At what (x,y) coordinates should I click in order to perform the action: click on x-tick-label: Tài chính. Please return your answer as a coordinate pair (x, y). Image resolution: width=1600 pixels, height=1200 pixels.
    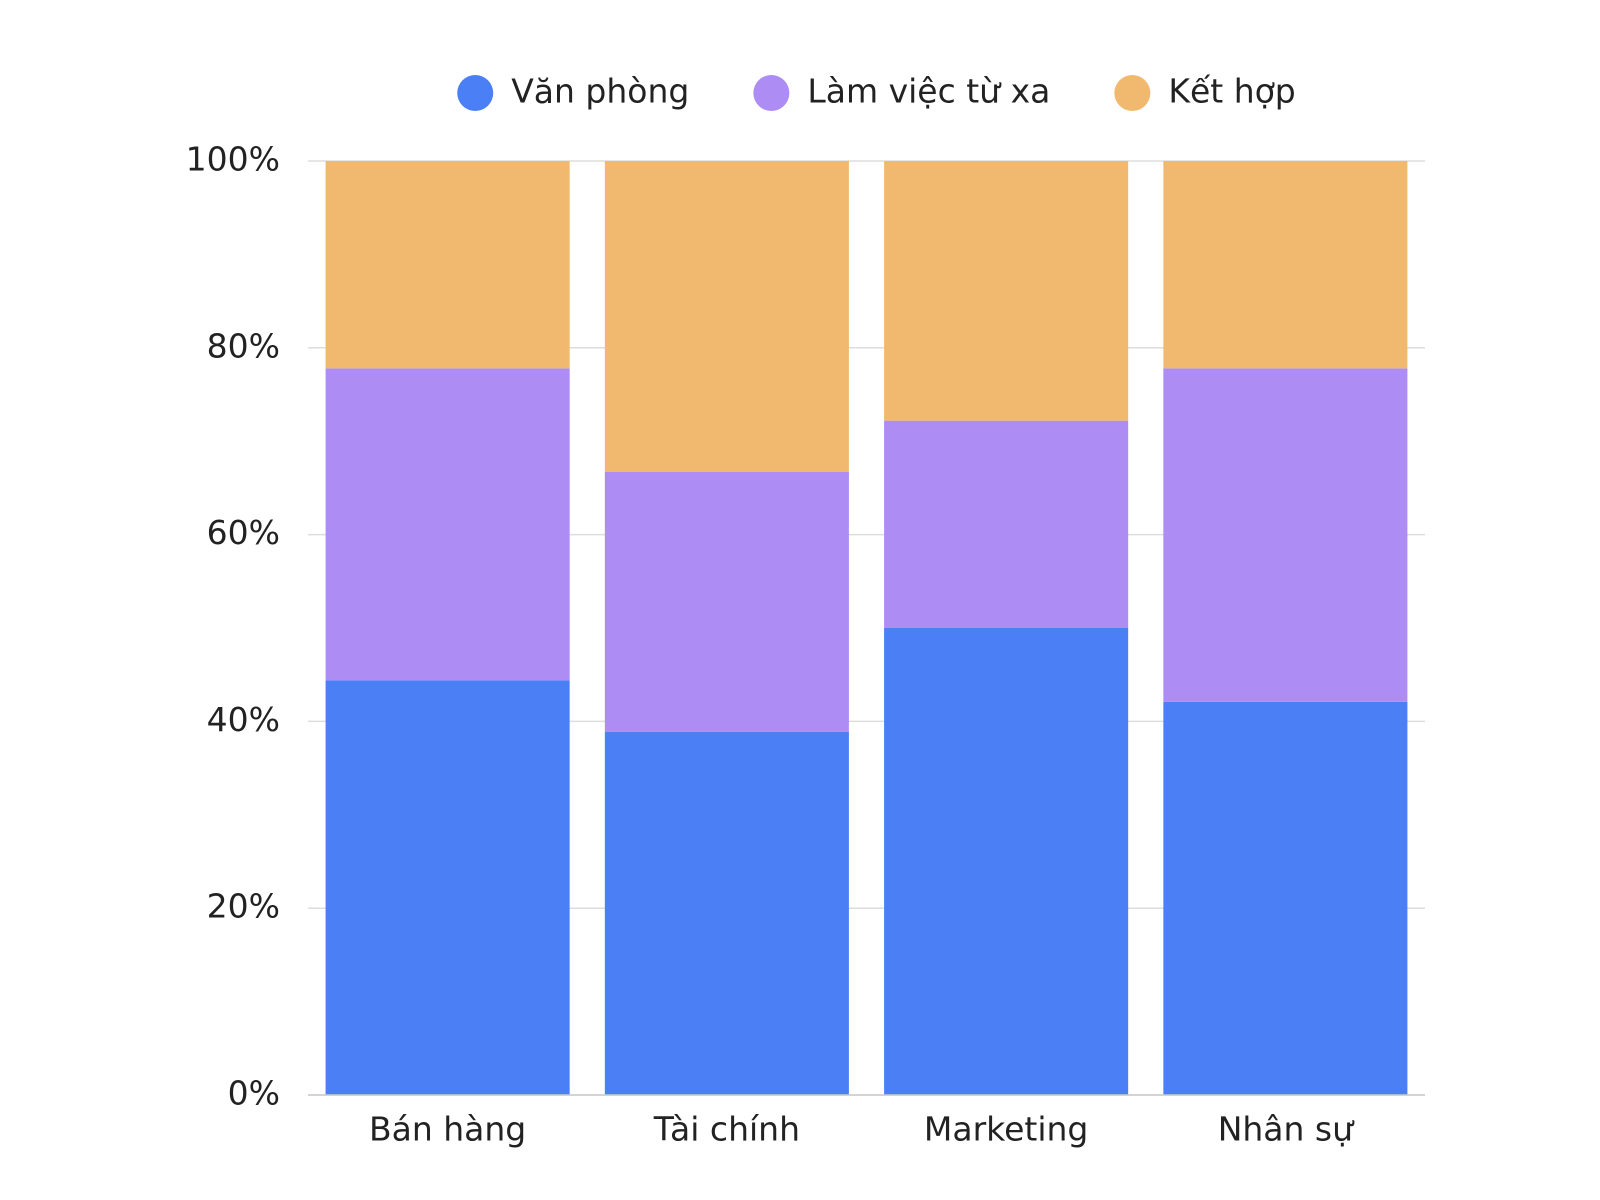
    Looking at the image, I should click on (726, 1129).